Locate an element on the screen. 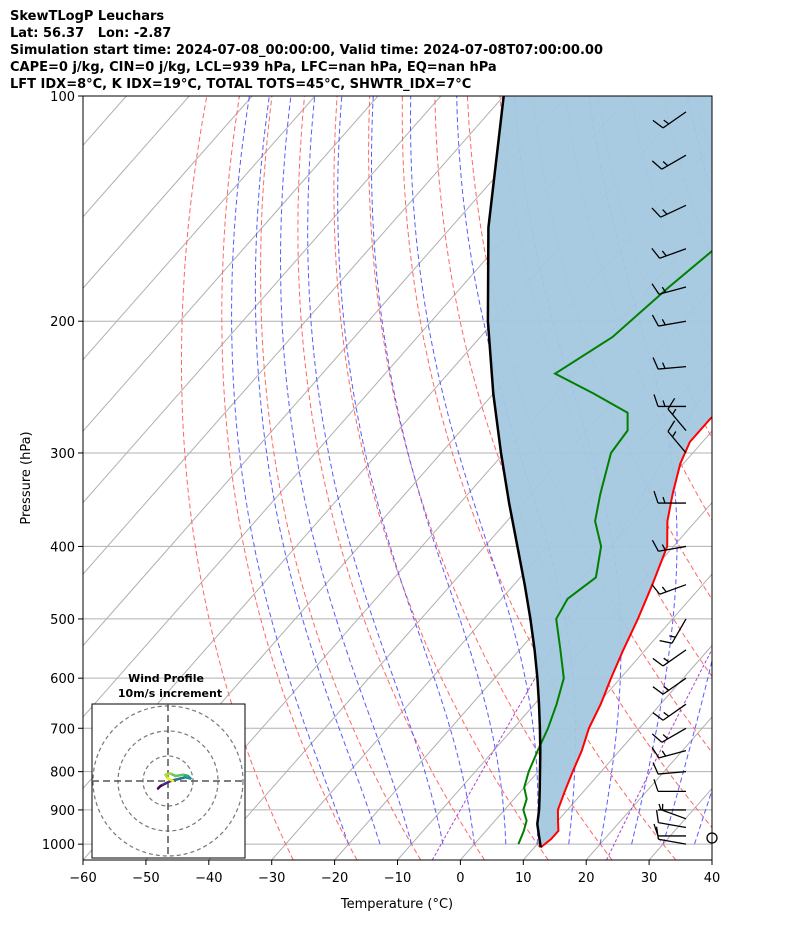 This screenshot has height=937, width=794. x-tick-label: 10 is located at coordinates (523, 878).